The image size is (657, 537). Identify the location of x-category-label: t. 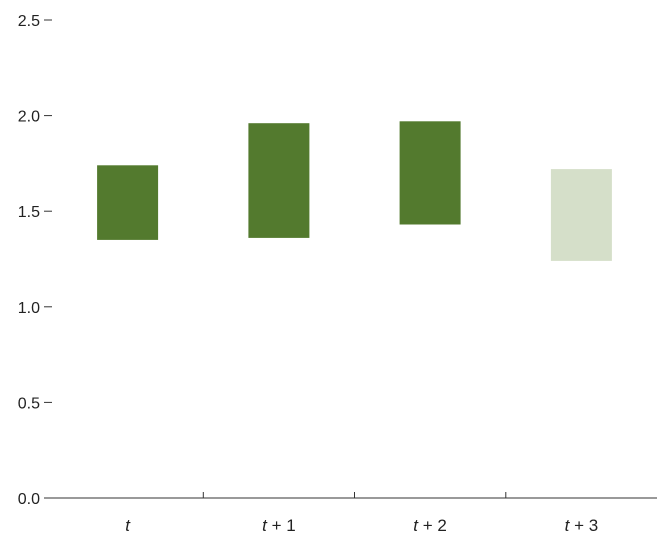
(128, 525).